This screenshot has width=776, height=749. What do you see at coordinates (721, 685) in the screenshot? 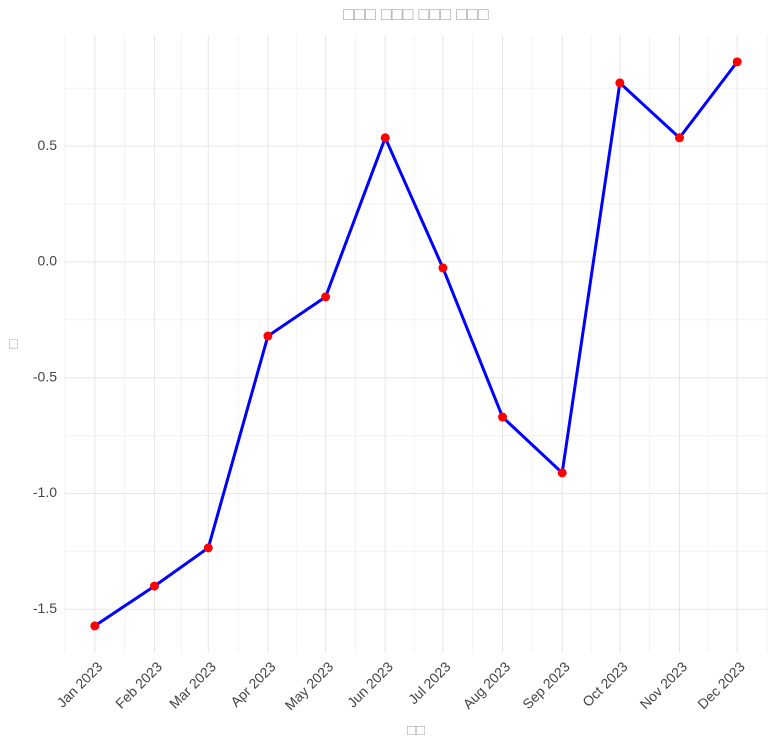
I see `x-tick-label: Dec 2023` at bounding box center [721, 685].